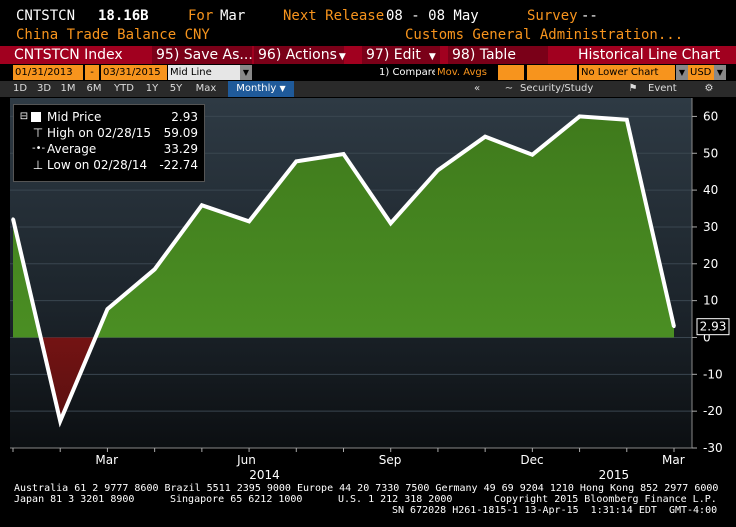 This screenshot has width=736, height=527. Describe the element at coordinates (38, 133) in the screenshot. I see `high-marker-icon: ⊤` at that location.